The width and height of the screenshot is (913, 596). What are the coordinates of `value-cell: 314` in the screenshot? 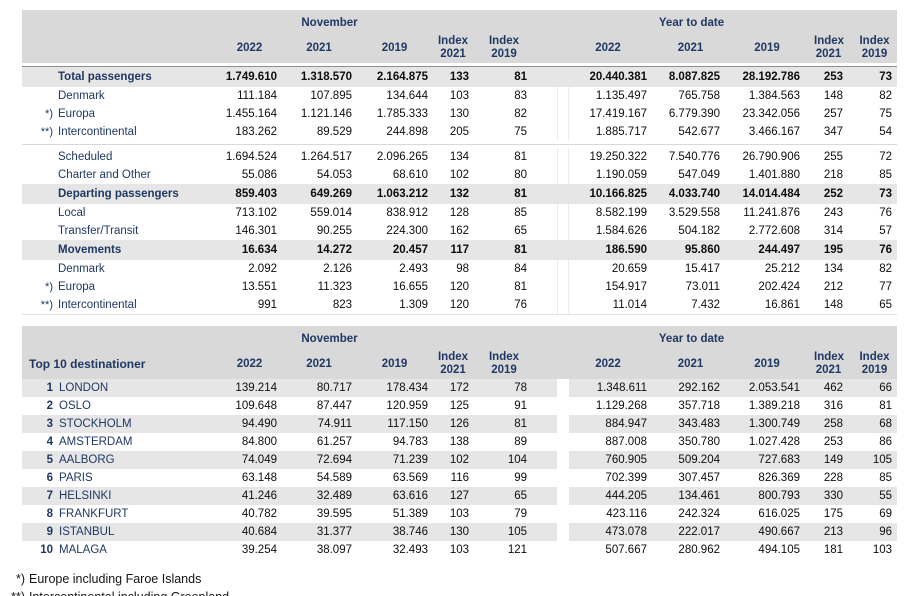 It's located at (833, 231).